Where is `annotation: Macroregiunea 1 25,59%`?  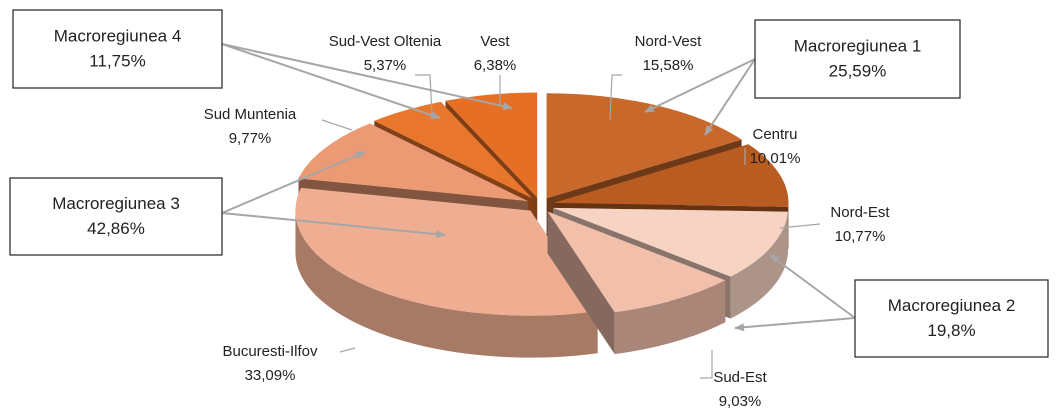
annotation: Macroregiunea 1 25,59% is located at coordinates (802, 77).